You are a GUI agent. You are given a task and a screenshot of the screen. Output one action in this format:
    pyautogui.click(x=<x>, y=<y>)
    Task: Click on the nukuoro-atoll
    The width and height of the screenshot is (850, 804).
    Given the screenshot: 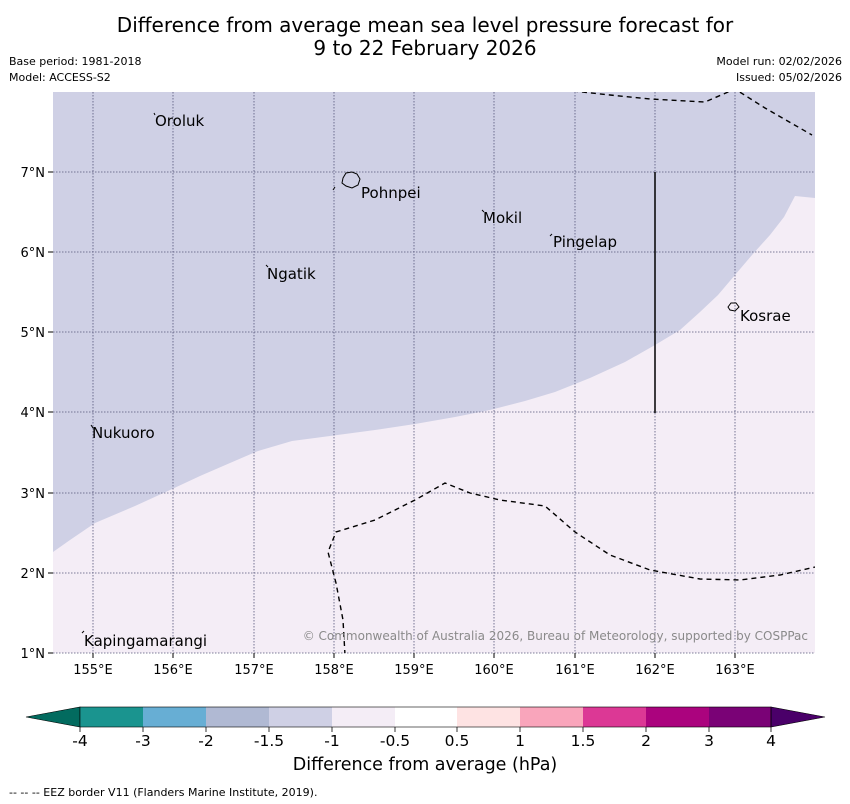 What is the action you would take?
    pyautogui.click(x=92, y=426)
    